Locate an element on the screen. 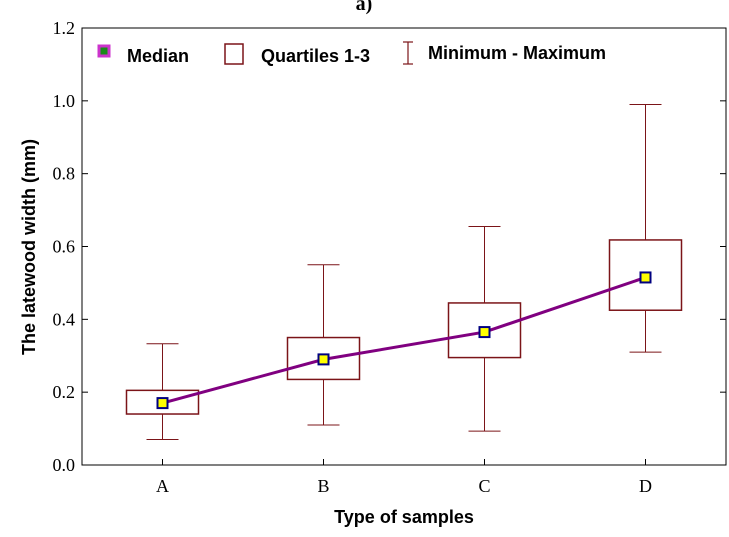 This screenshot has height=537, width=729. y-tick-label: 0.2 is located at coordinates (64, 392).